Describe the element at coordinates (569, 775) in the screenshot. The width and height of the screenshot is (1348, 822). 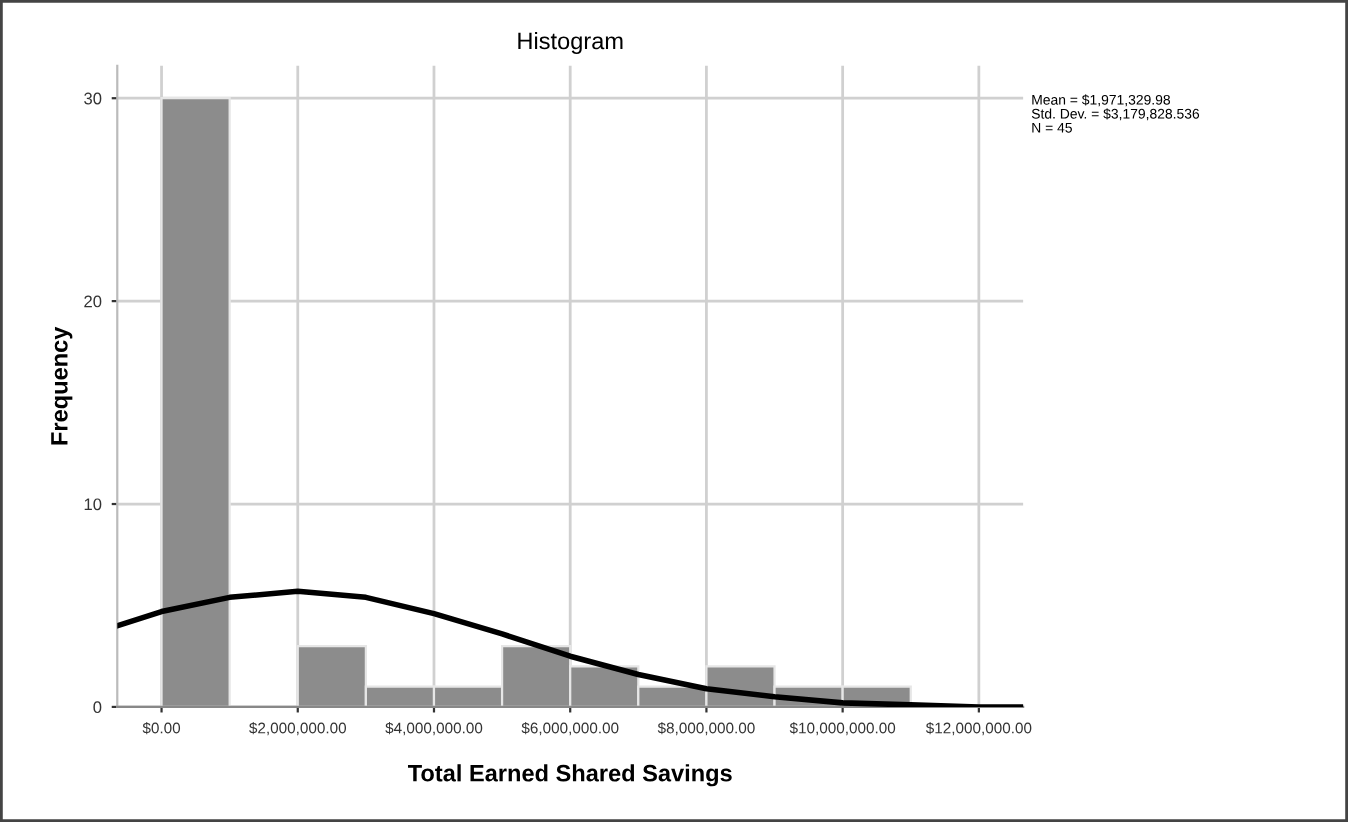
I see `x-axis-title: Total Earned Shared Savings` at that location.